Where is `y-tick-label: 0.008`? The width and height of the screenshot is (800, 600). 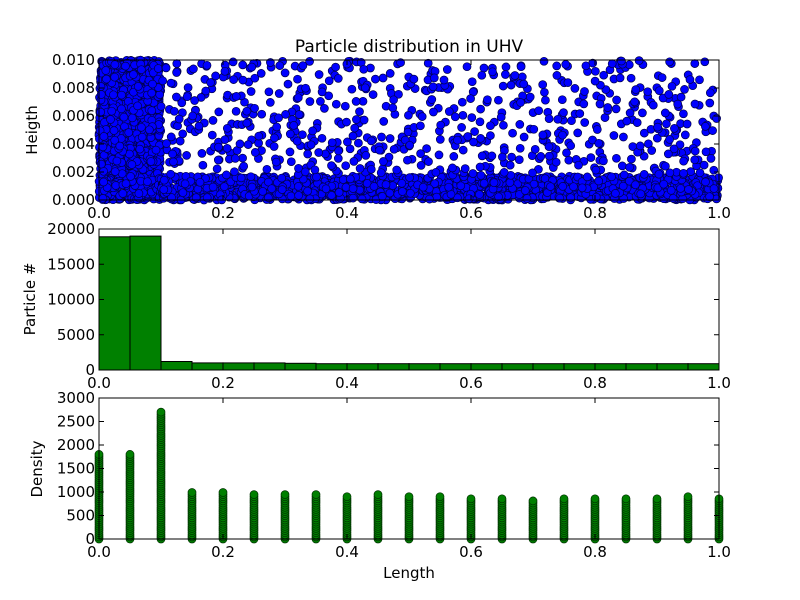
y-tick-label: 0.008 is located at coordinates (73, 88).